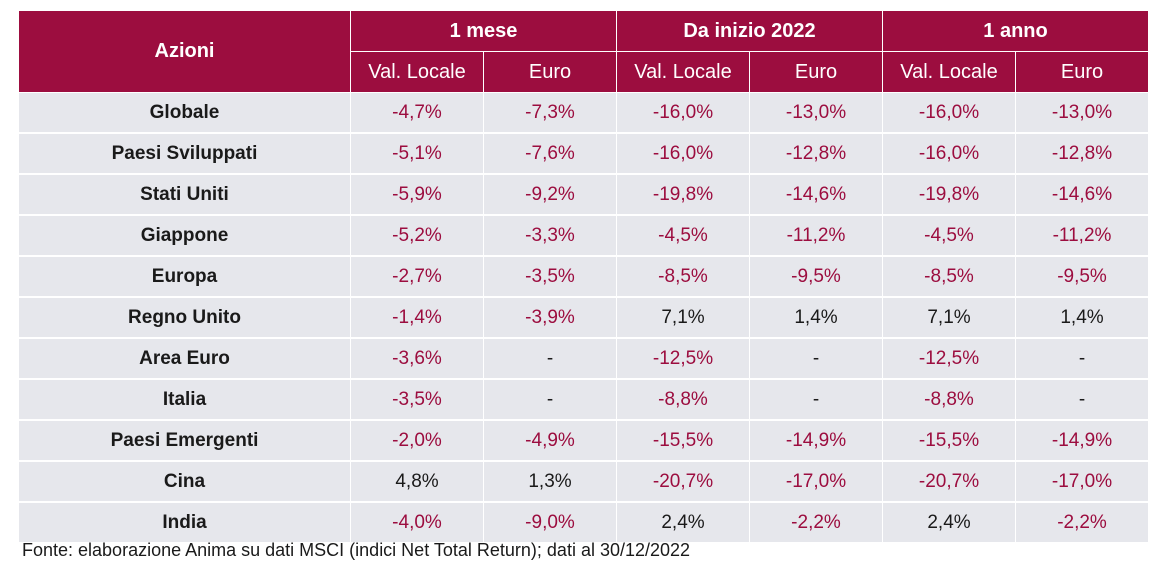 This screenshot has width=1162, height=573. I want to click on row-label: India, so click(184, 523).